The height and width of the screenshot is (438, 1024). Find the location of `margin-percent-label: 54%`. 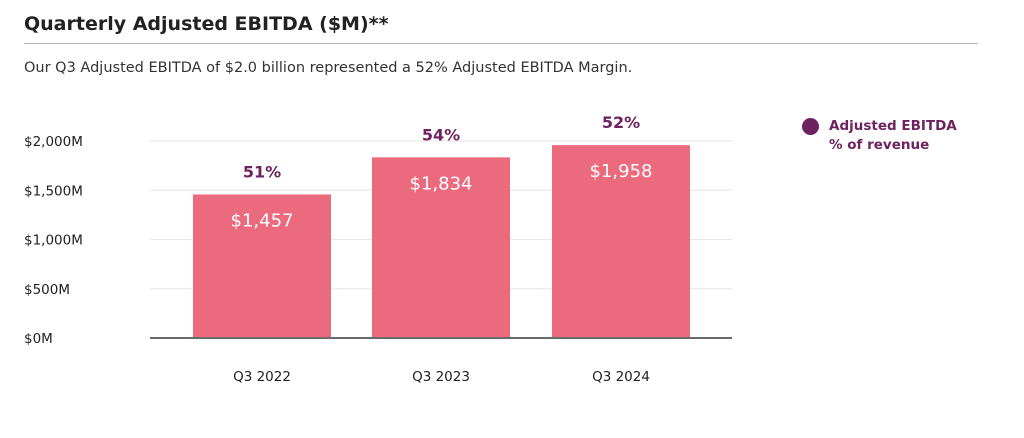

margin-percent-label: 54% is located at coordinates (441, 134).